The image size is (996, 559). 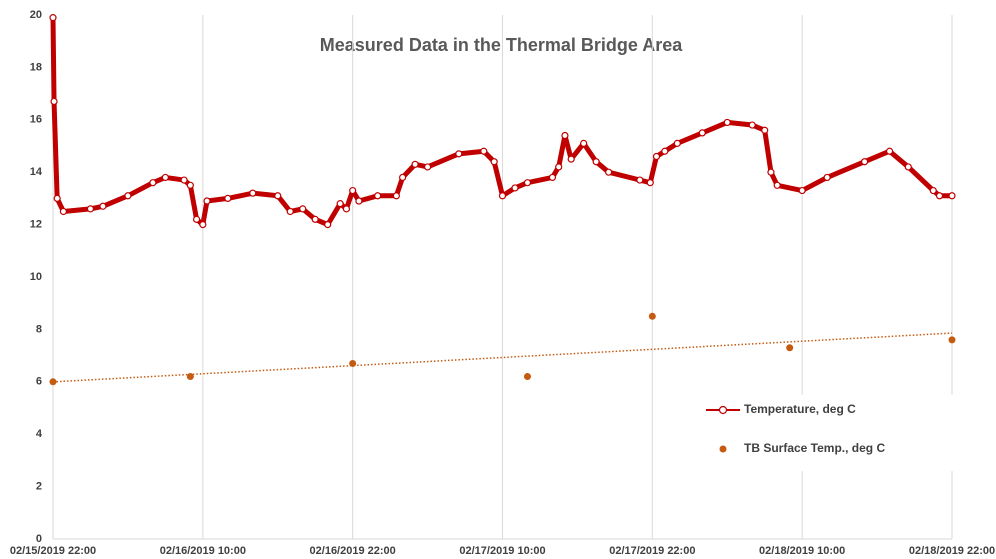 I want to click on legend-label: TB Surface Temp., deg C, so click(x=814, y=448).